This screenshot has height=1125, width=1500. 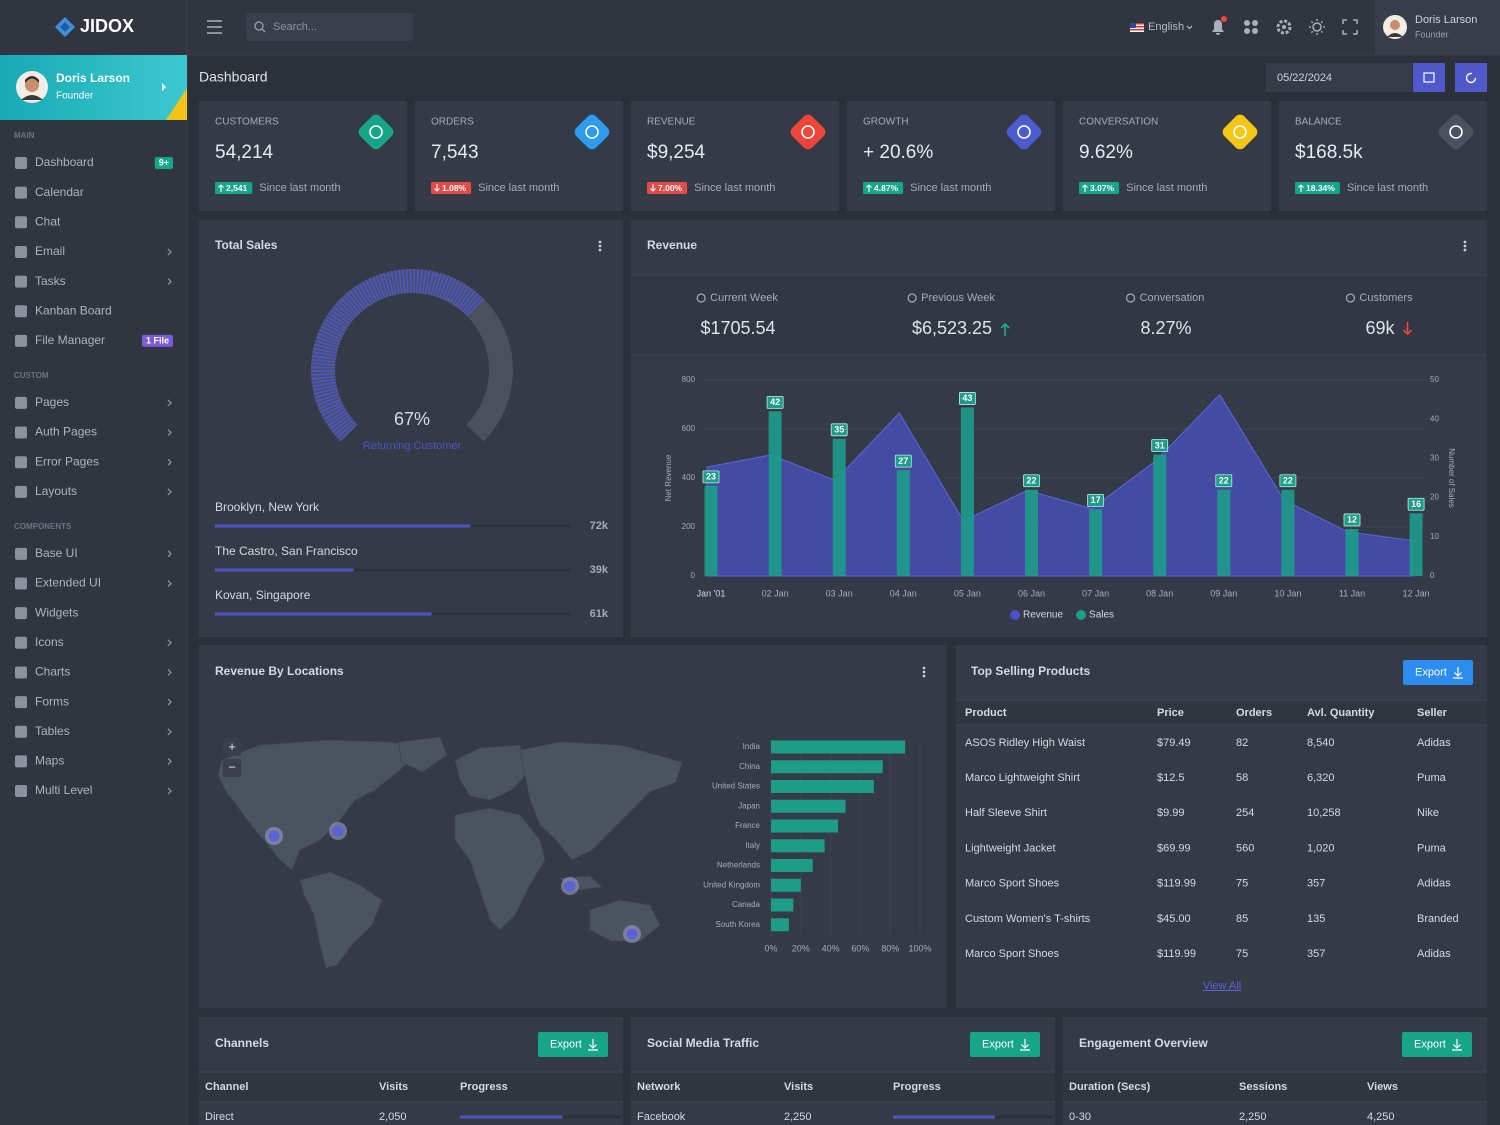 What do you see at coordinates (1028, 919) in the screenshot?
I see `table-cell: Custom Women's T-shirts` at bounding box center [1028, 919].